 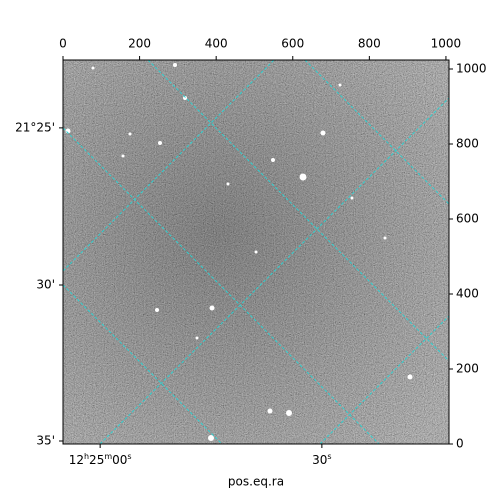 I want to click on dec-tick-label: 30', so click(x=45, y=285).